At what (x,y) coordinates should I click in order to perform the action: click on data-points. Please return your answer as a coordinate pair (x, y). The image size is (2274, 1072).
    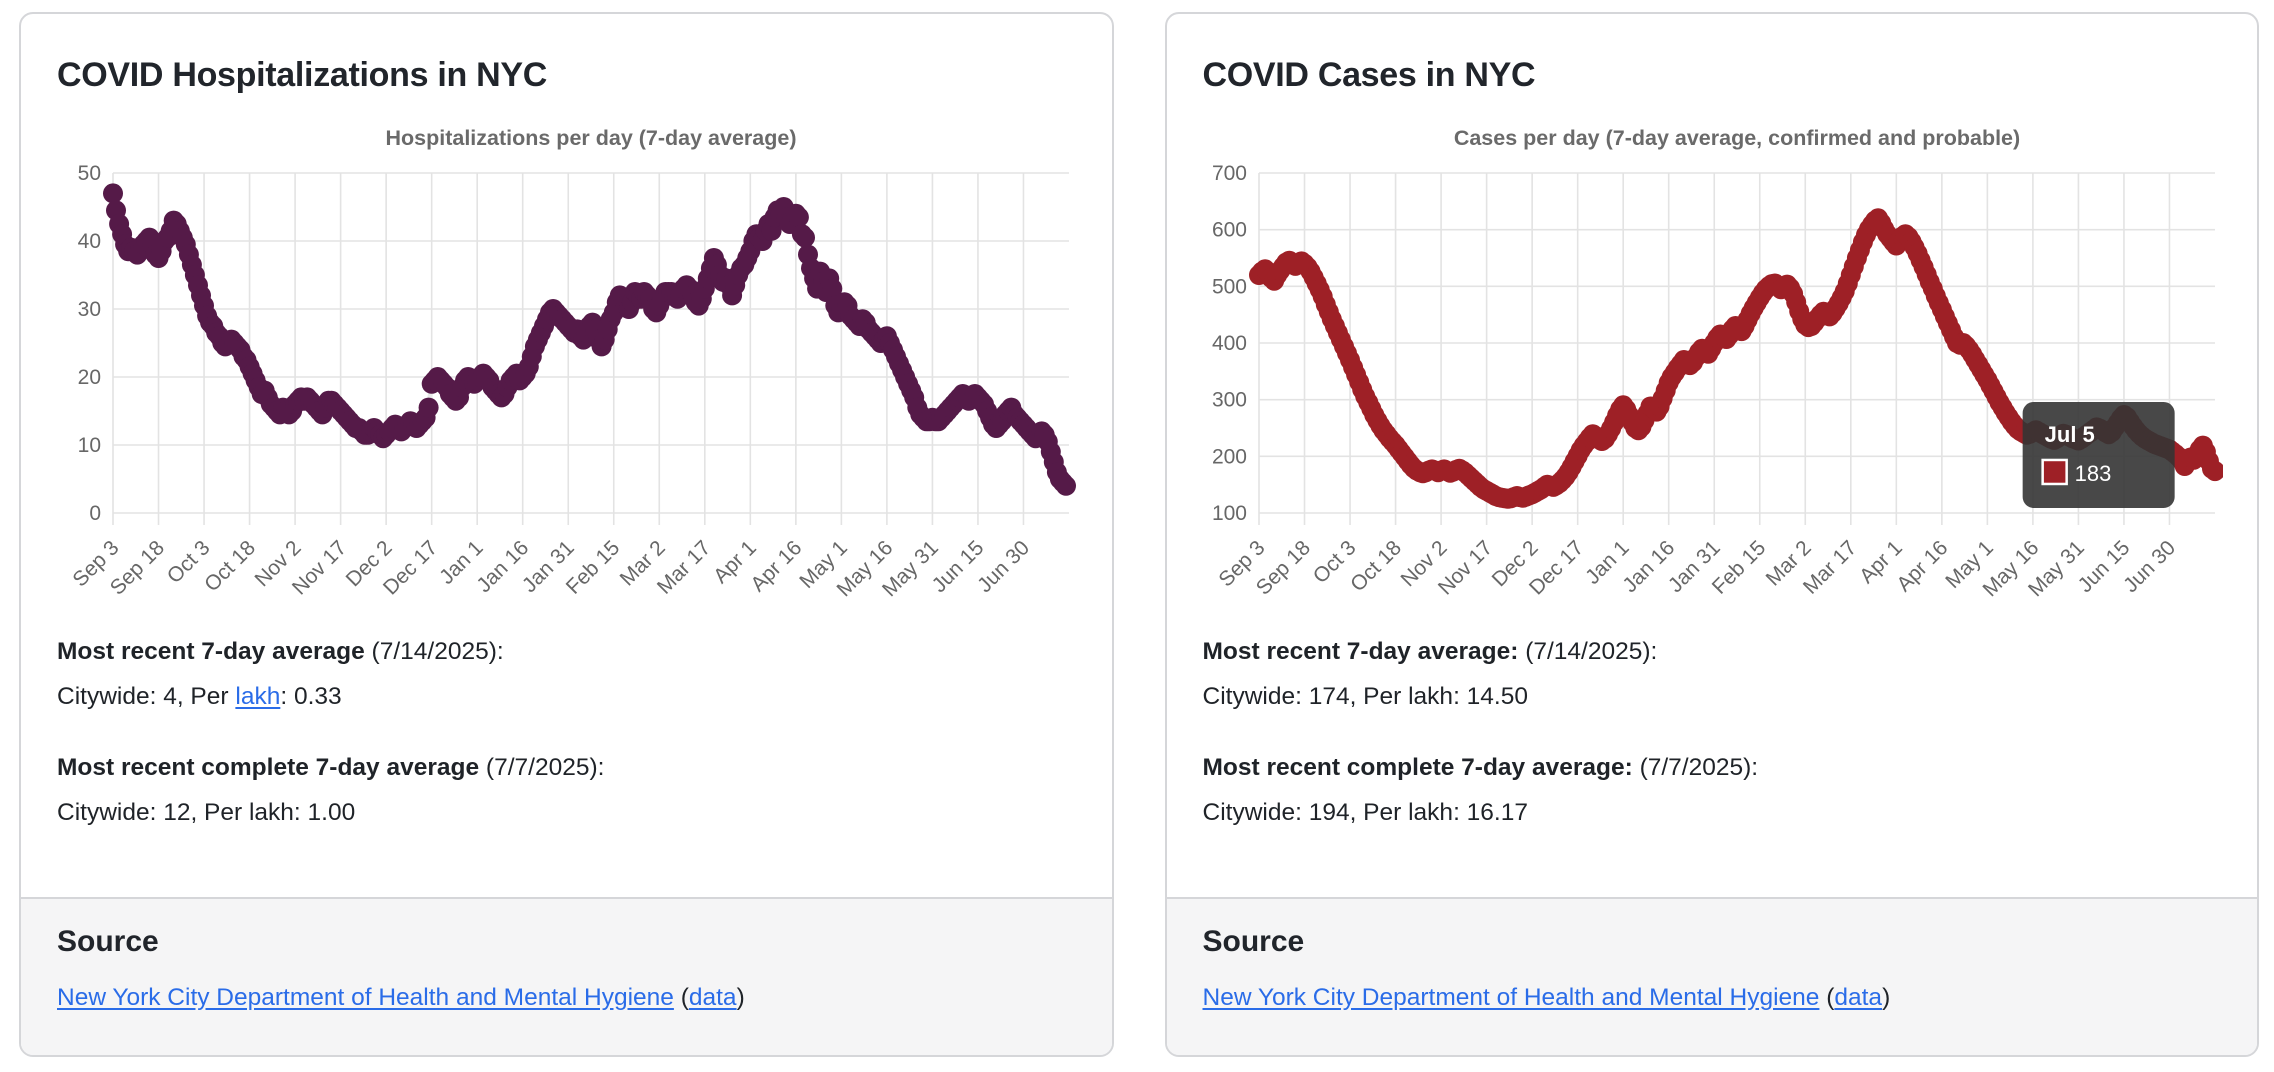
    Looking at the image, I should click on (589, 339).